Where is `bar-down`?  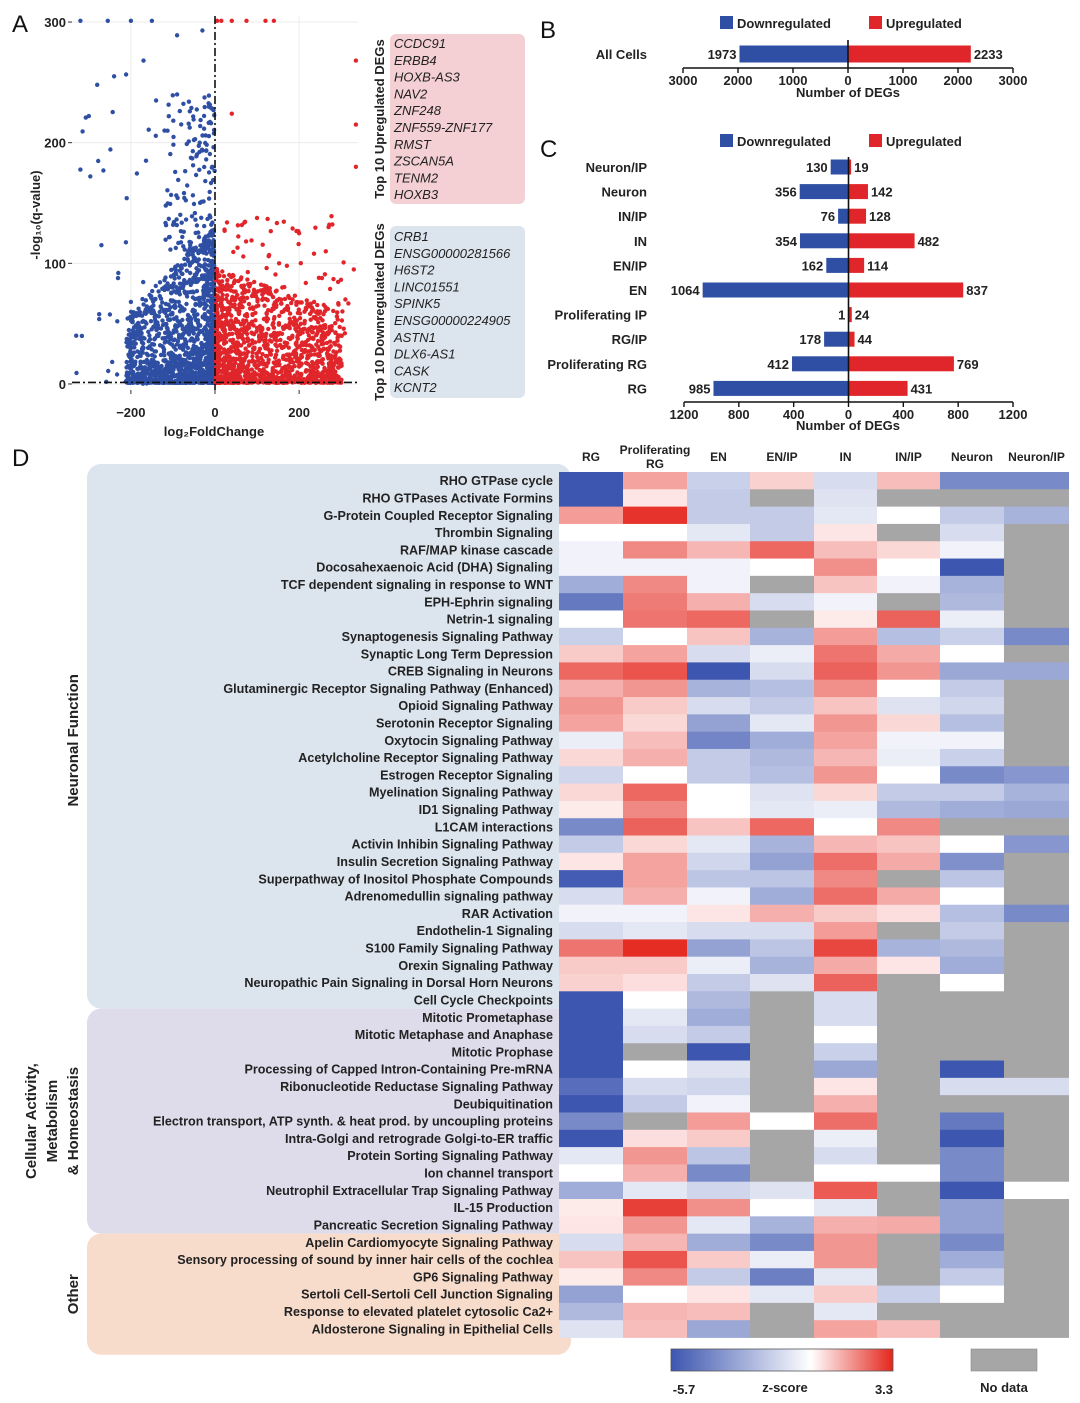
bar-down is located at coordinates (836, 339).